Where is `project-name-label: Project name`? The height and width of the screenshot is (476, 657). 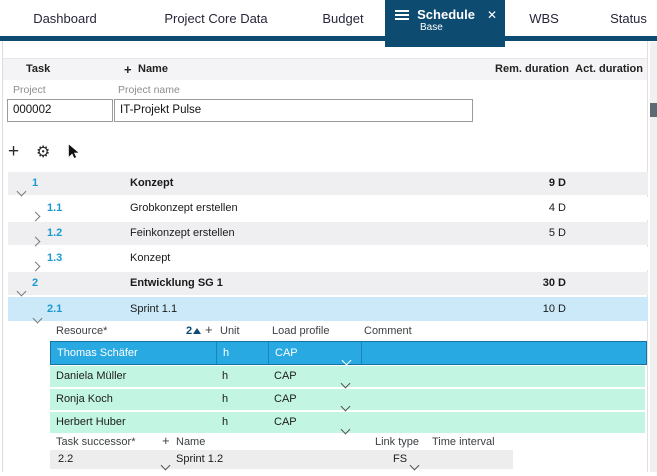
project-name-label: Project name is located at coordinates (149, 90).